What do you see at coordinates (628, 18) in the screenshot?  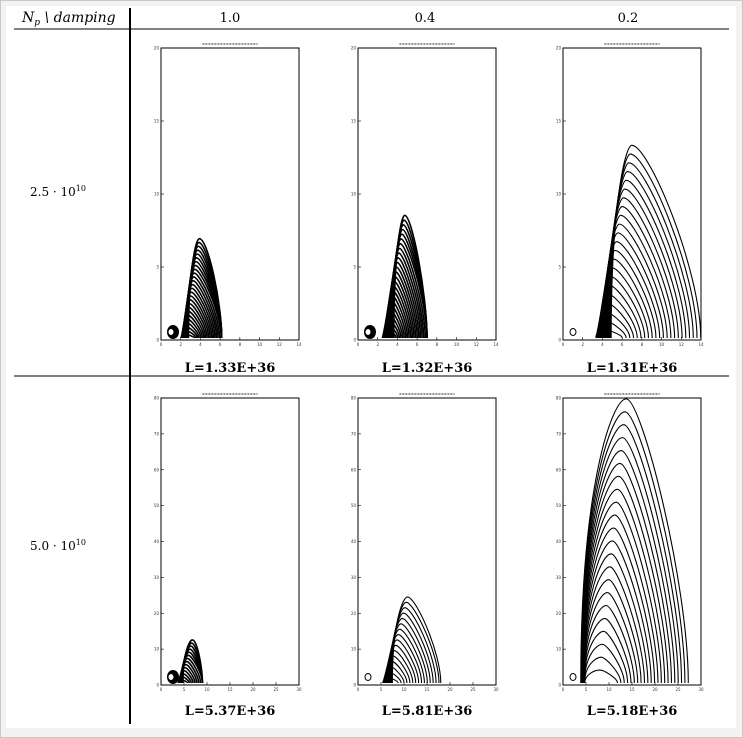 I see `column-header-damping-3: 0.2` at bounding box center [628, 18].